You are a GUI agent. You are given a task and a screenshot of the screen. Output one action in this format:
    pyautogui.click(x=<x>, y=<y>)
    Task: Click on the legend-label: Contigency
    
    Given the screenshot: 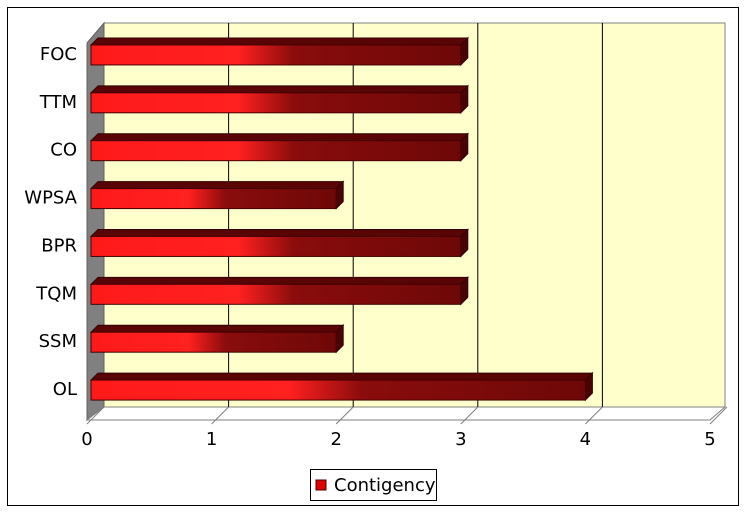 What is the action you would take?
    pyautogui.click(x=385, y=485)
    